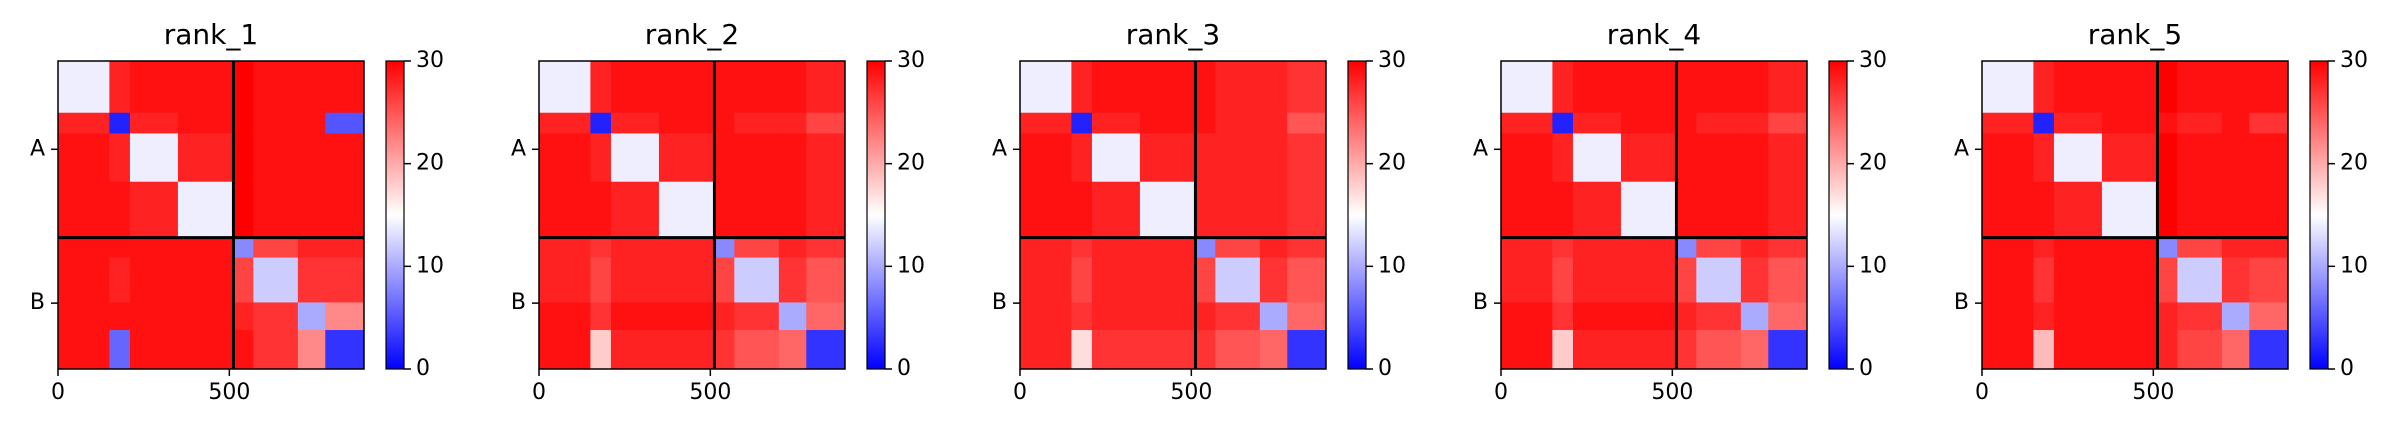 This screenshot has width=2401, height=438. What do you see at coordinates (2135, 215) in the screenshot?
I see `plot-frame` at bounding box center [2135, 215].